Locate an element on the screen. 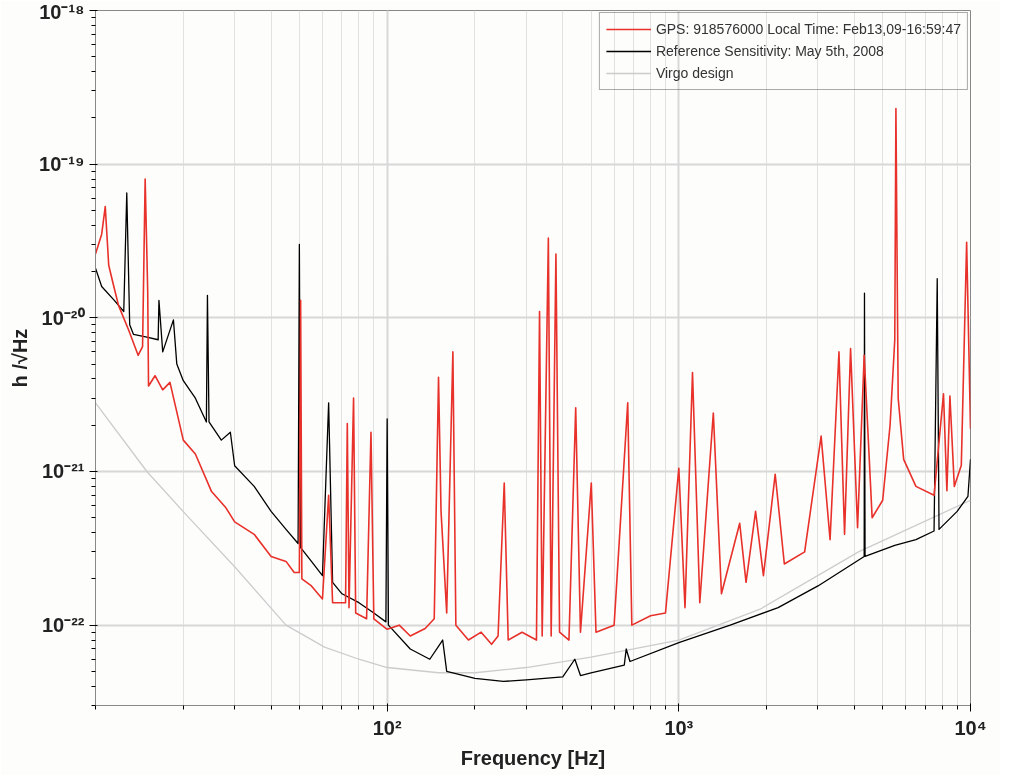 This screenshot has width=1010, height=783. y-tick-label: 10⁻¹⁸ is located at coordinates (62, 11).